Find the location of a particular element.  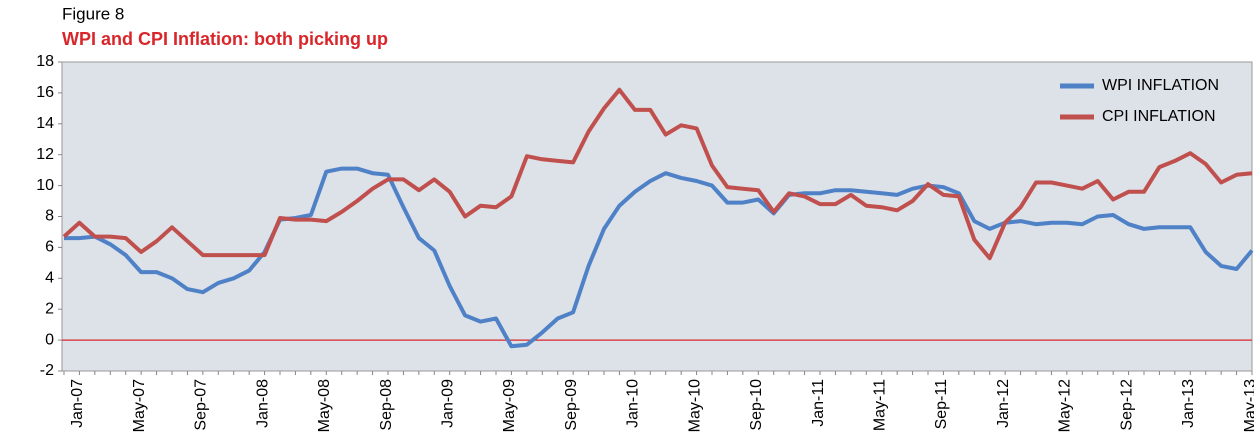

x-tick-label: May-11 is located at coordinates (880, 405).